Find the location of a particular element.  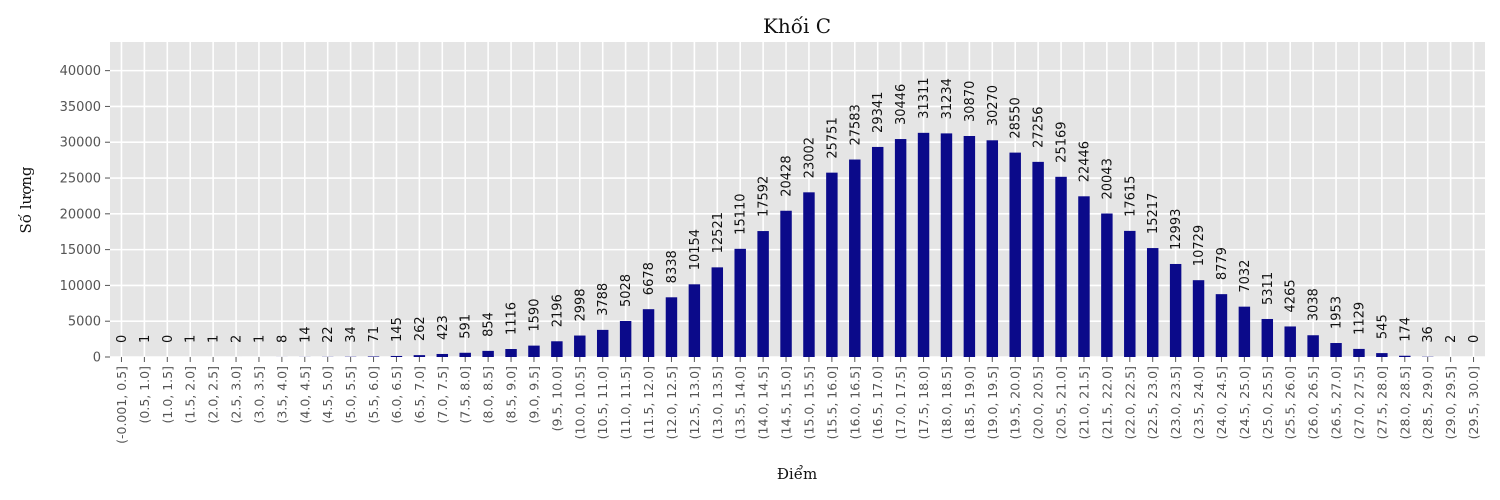

x-tick-label: (7.0, 7.5] is located at coordinates (442, 394).